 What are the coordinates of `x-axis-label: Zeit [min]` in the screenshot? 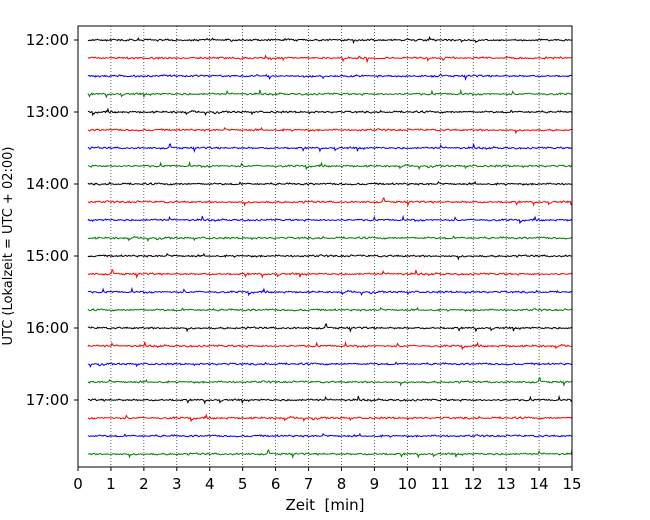 It's located at (324, 505).